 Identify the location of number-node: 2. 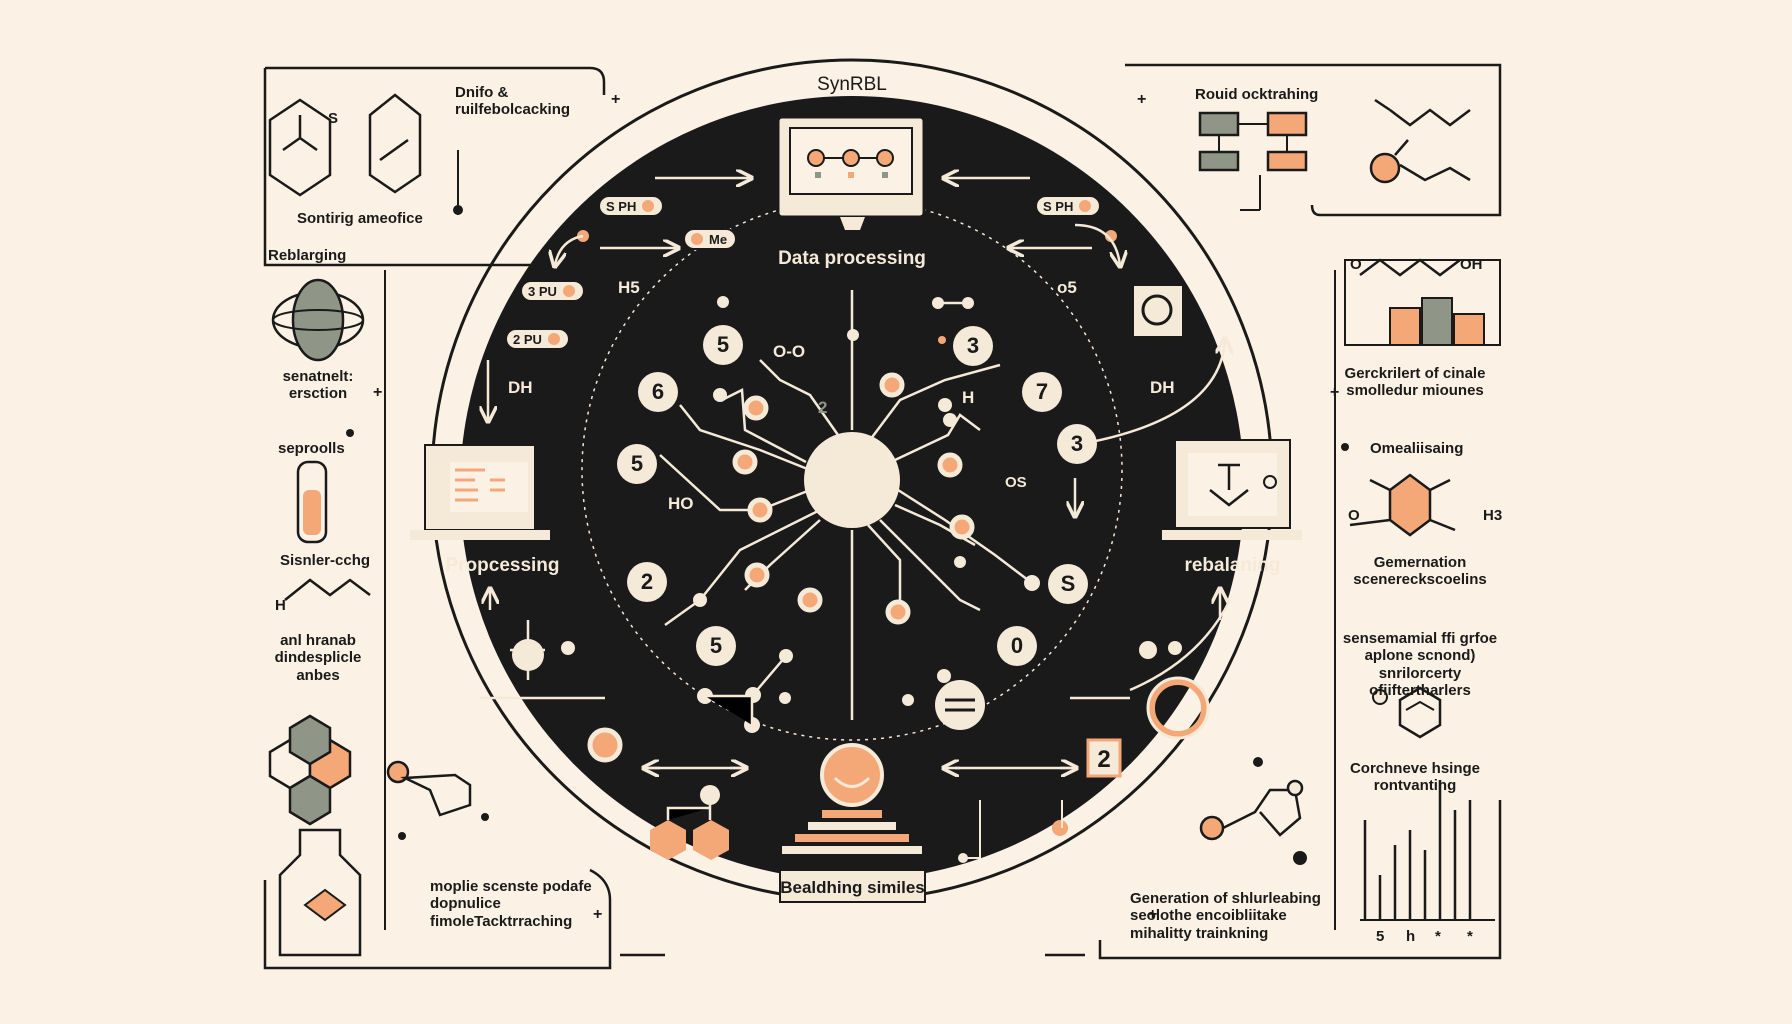
(647, 582).